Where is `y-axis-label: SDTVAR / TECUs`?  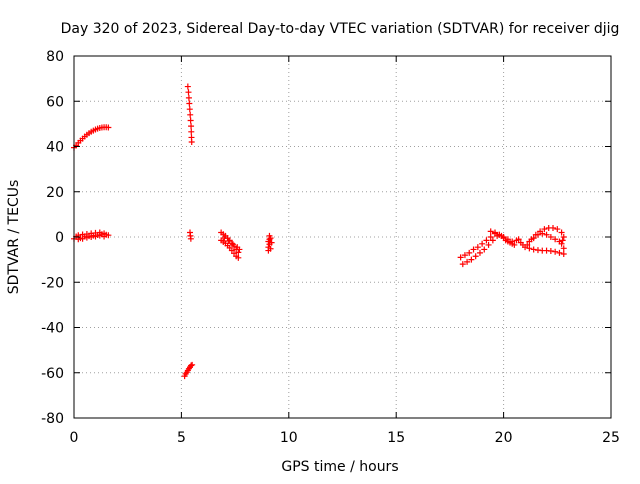
y-axis-label: SDTVAR / TECUs is located at coordinates (14, 237).